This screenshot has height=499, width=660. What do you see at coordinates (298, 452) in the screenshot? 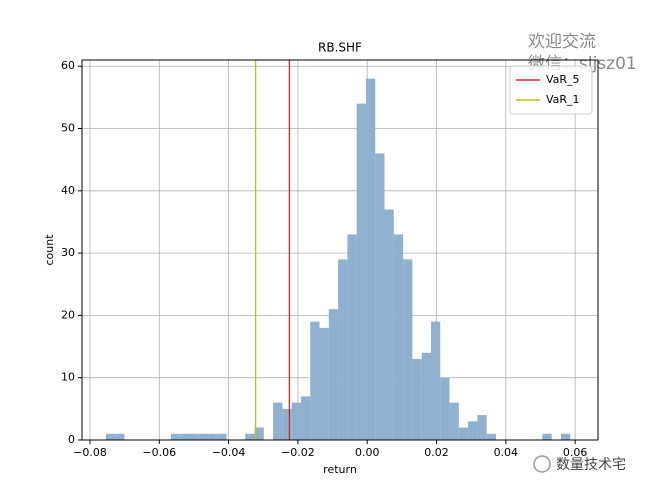
I see `x-tick-label: −0.02` at bounding box center [298, 452].